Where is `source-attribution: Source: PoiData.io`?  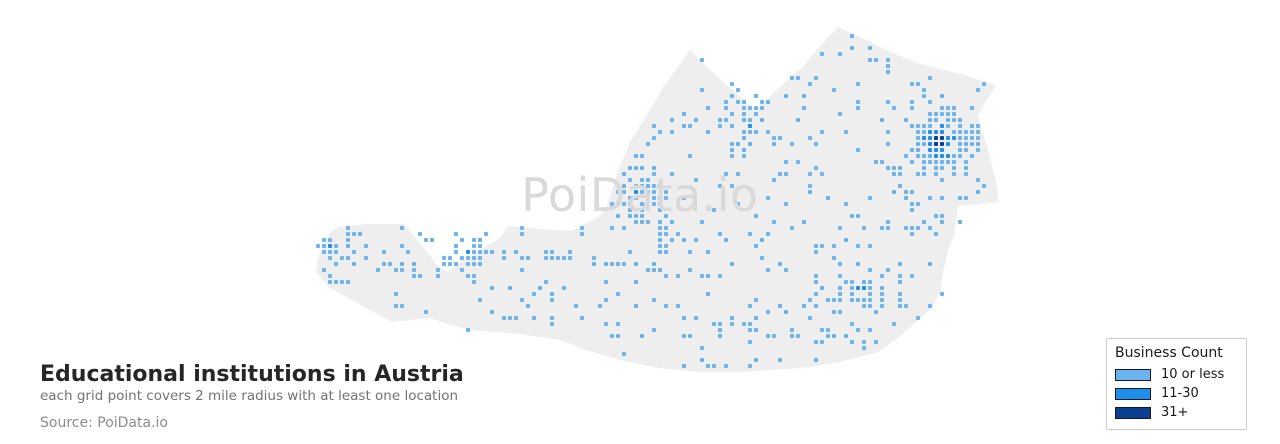 source-attribution: Source: PoiData.io is located at coordinates (104, 423).